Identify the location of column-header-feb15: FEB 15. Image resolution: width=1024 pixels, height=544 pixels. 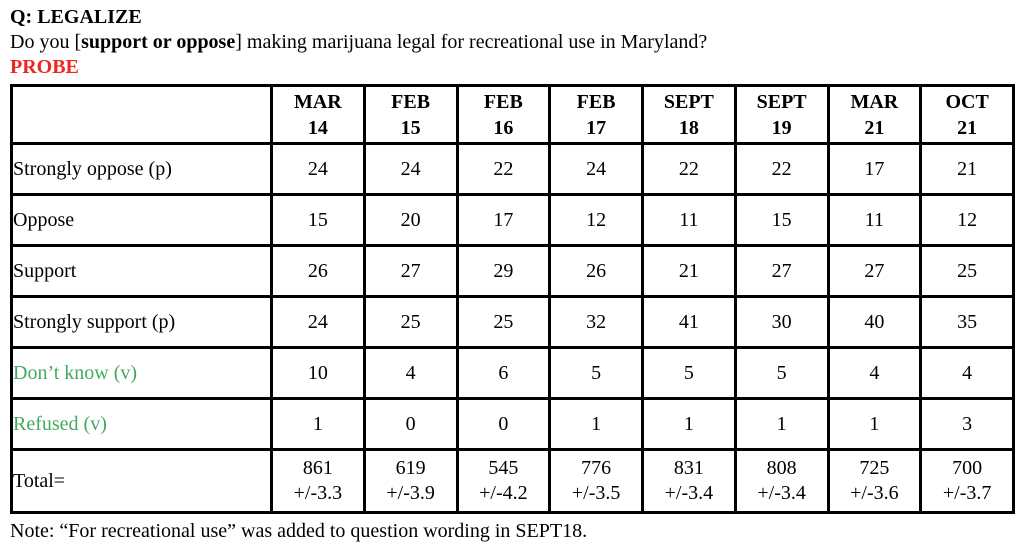
(410, 114).